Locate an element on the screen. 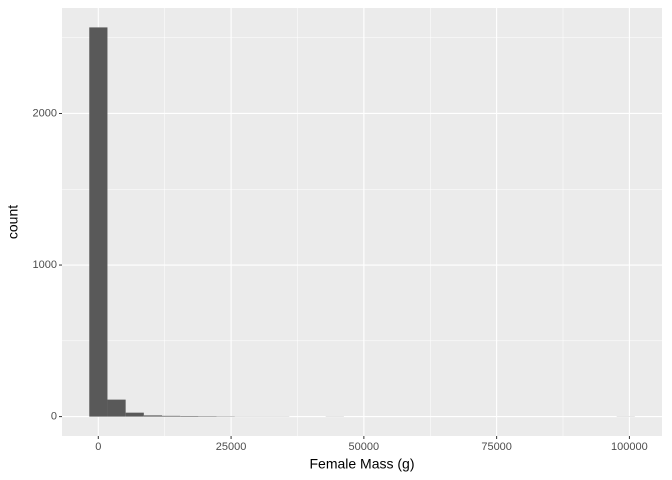 The height and width of the screenshot is (480, 672). y-axis-title: count is located at coordinates (13, 222).